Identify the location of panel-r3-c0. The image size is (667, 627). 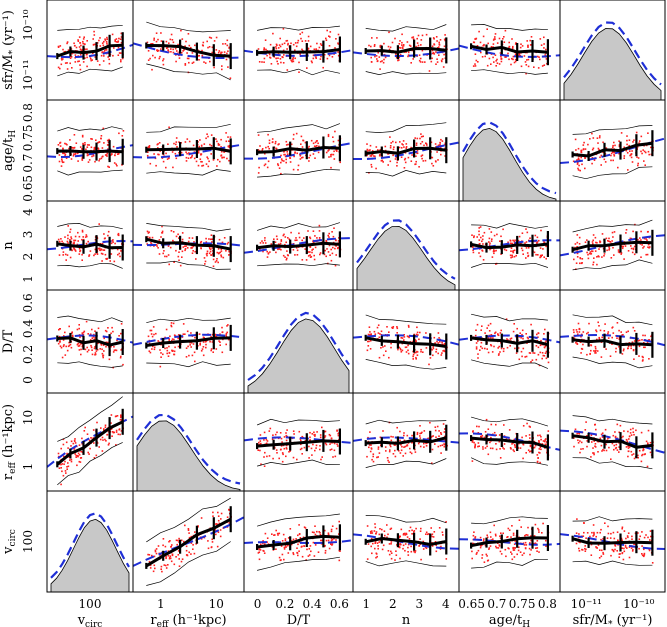
(90, 341).